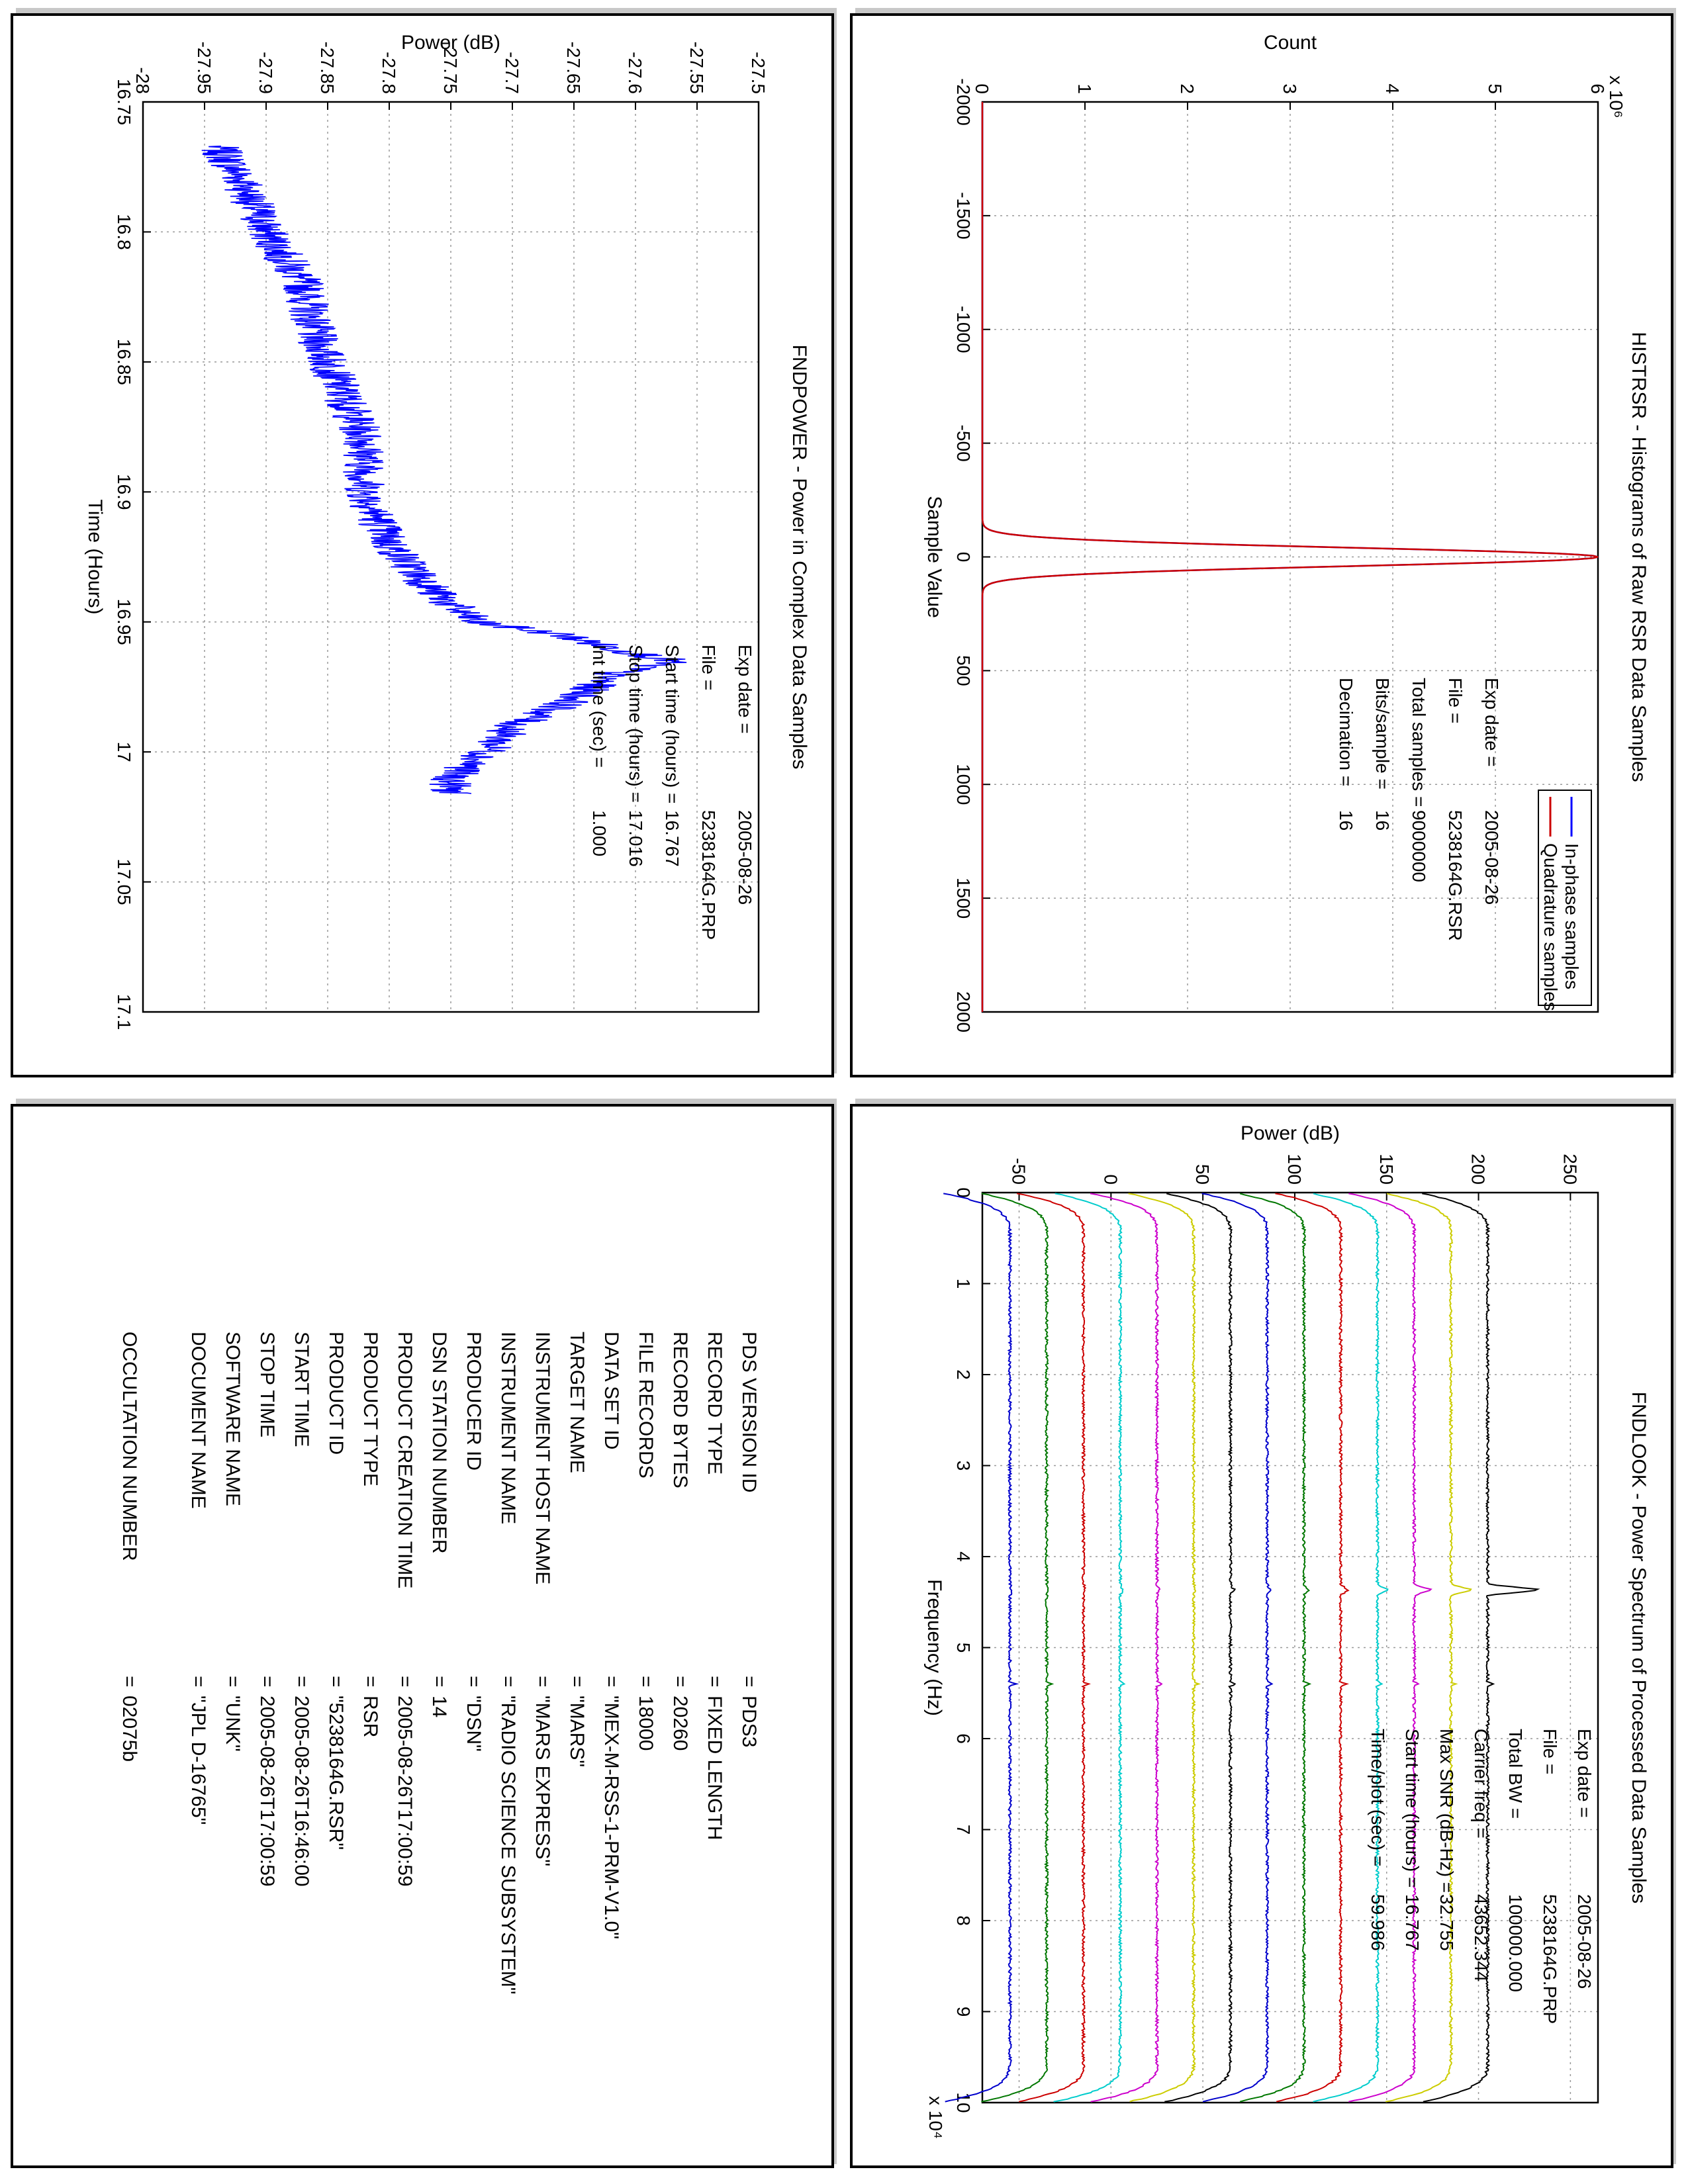 This screenshot has height=2184, width=1688. Describe the element at coordinates (799, 557) in the screenshot. I see `chart-title: FNDPOWER - Power in Complex Data Samples` at that location.